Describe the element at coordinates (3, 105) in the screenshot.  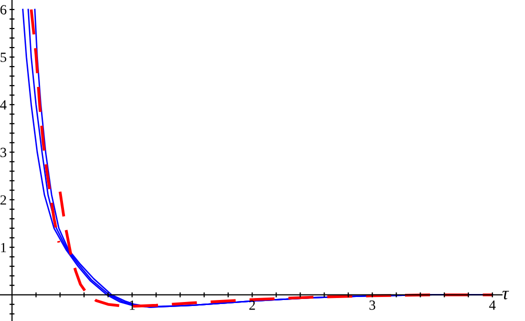
I see `y-tick-label: 4` at that location.